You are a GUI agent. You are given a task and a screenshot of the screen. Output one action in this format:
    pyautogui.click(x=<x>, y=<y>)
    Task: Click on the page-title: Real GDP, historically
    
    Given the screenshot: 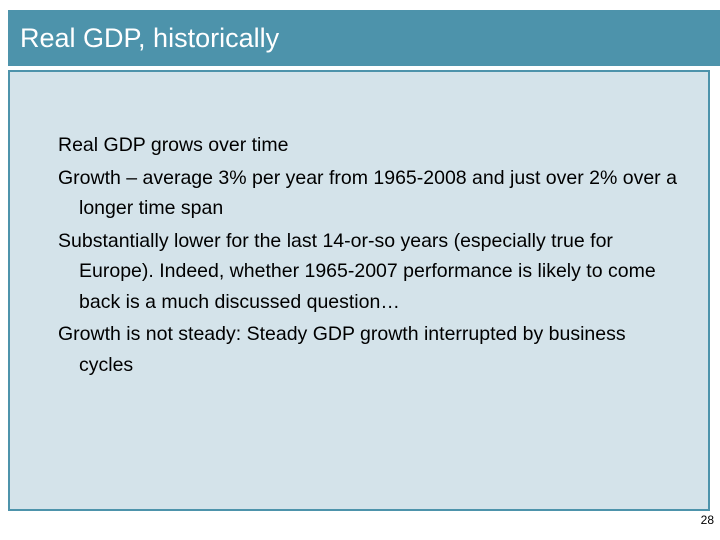 What is the action you would take?
    pyautogui.click(x=150, y=38)
    